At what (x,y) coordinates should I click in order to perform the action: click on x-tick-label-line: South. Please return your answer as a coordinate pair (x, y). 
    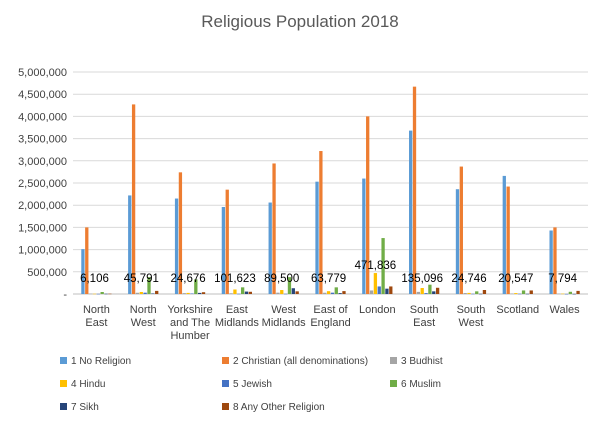
    Looking at the image, I should click on (471, 310).